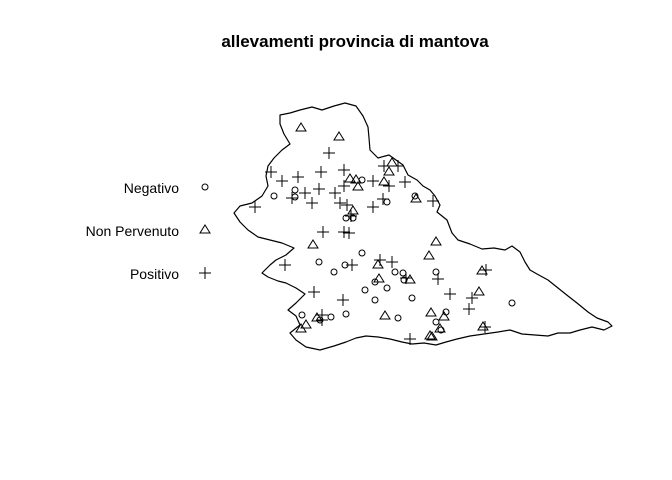  I want to click on legend-item-non-pervenuto: Non Pervenuto, so click(148, 231).